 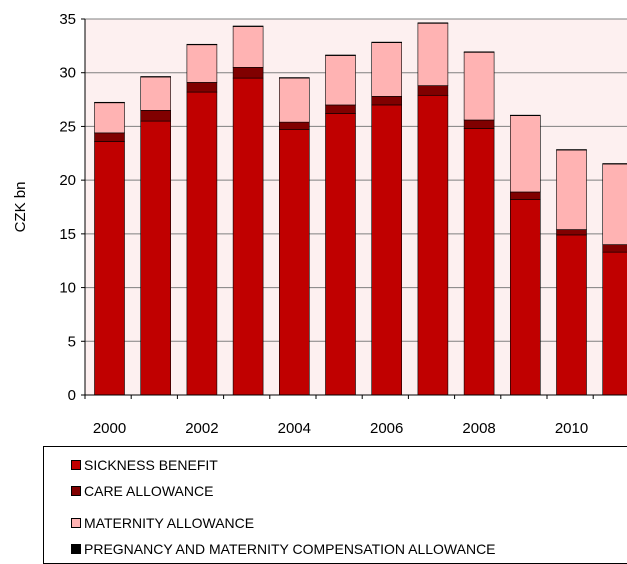 I want to click on y-tick-label: 25, so click(x=67, y=126).